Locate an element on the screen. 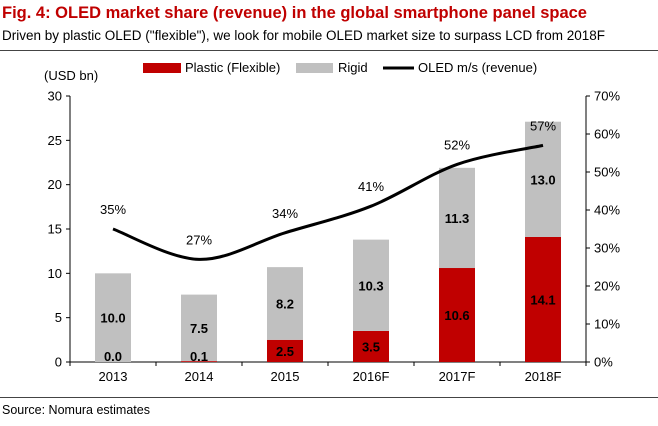  footer-divider is located at coordinates (329, 397).